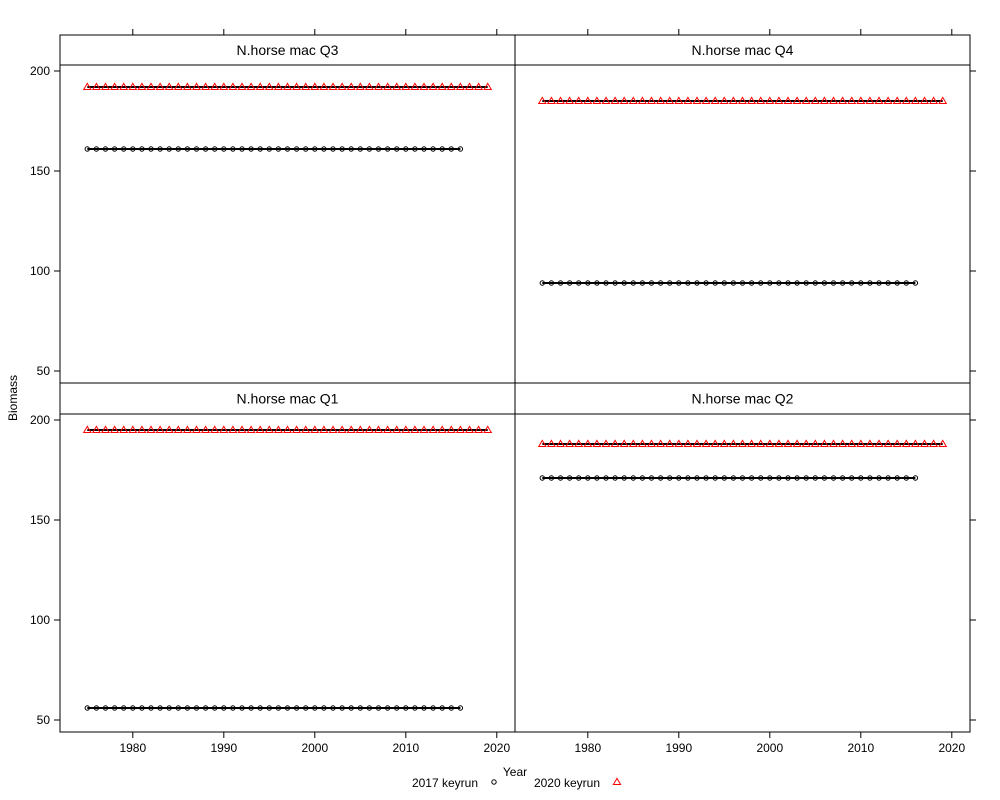 This screenshot has height=800, width=1000. I want to click on panel-strip, so click(287, 398).